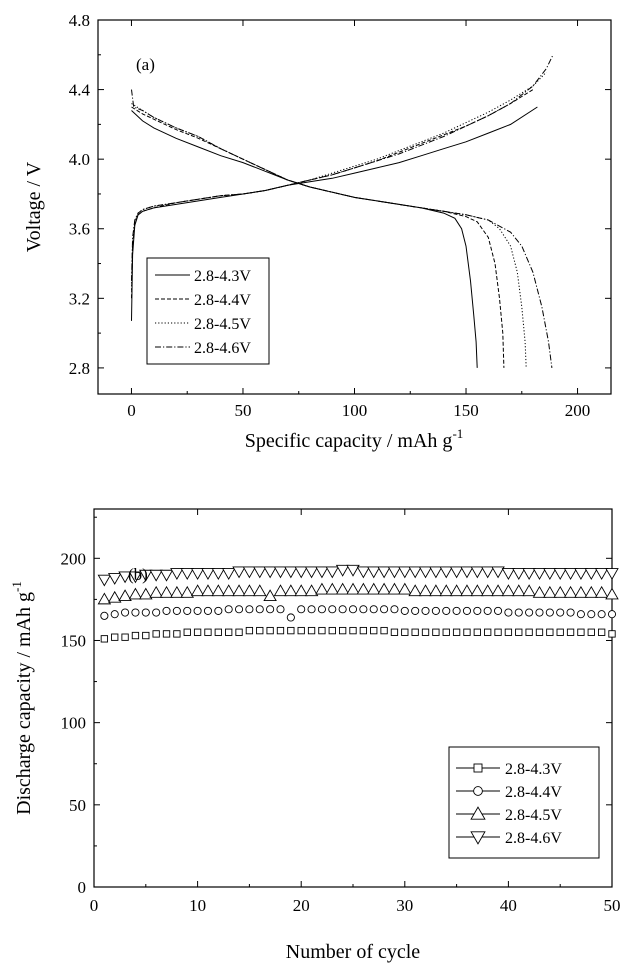 Image resolution: width=626 pixels, height=965 pixels. I want to click on x-axis-label-a-sup: -1, so click(457, 433).